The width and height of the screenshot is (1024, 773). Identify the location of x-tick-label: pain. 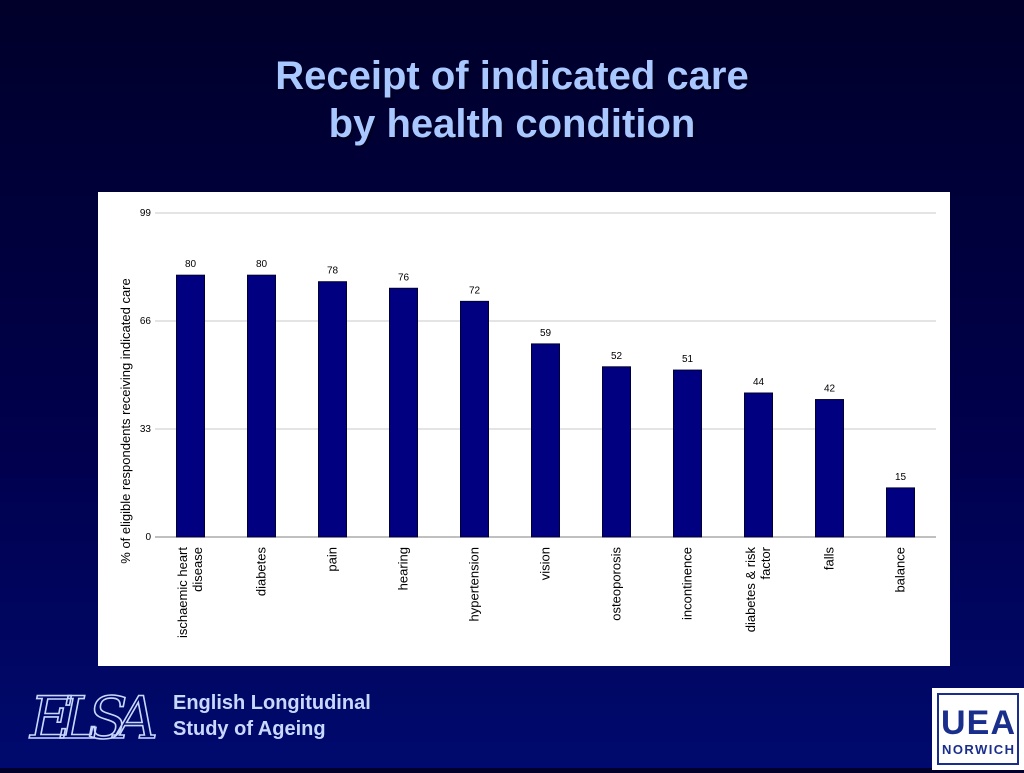
(332, 559).